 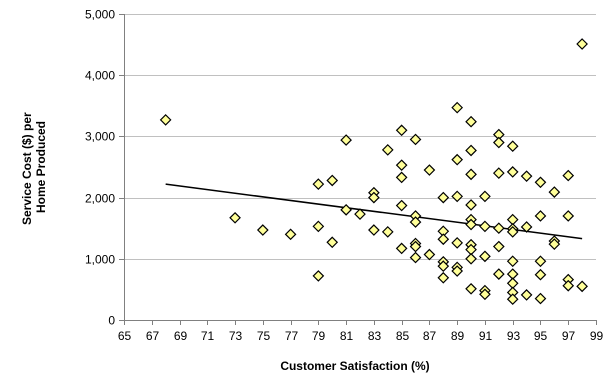 What do you see at coordinates (125, 336) in the screenshot?
I see `x-tick-label: 65` at bounding box center [125, 336].